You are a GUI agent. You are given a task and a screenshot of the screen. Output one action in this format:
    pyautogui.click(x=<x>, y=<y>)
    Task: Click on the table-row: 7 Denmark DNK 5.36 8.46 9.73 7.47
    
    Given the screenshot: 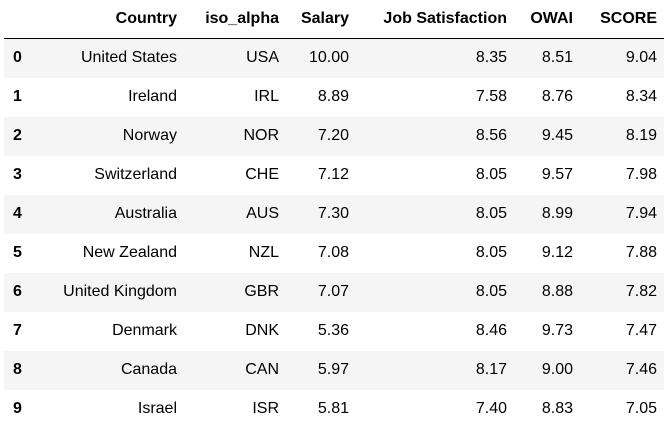 What is the action you would take?
    pyautogui.click(x=334, y=331)
    